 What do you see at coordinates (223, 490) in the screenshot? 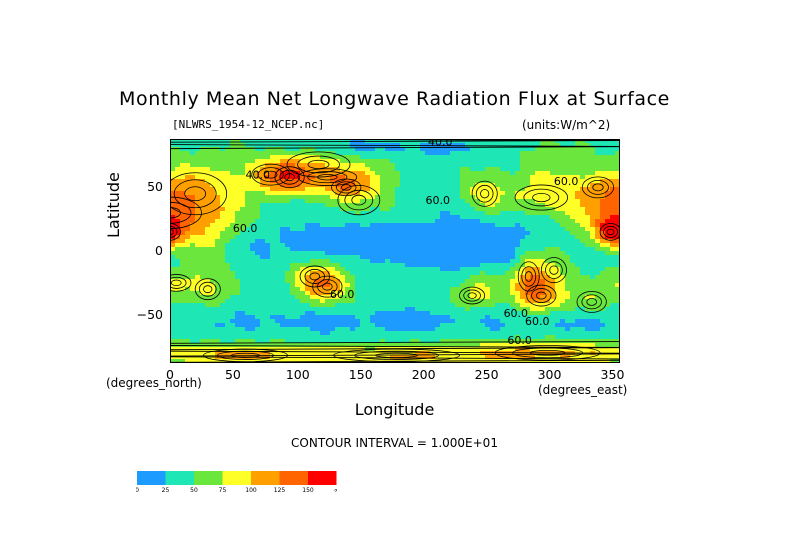
I see `colorbar-label: 75` at bounding box center [223, 490].